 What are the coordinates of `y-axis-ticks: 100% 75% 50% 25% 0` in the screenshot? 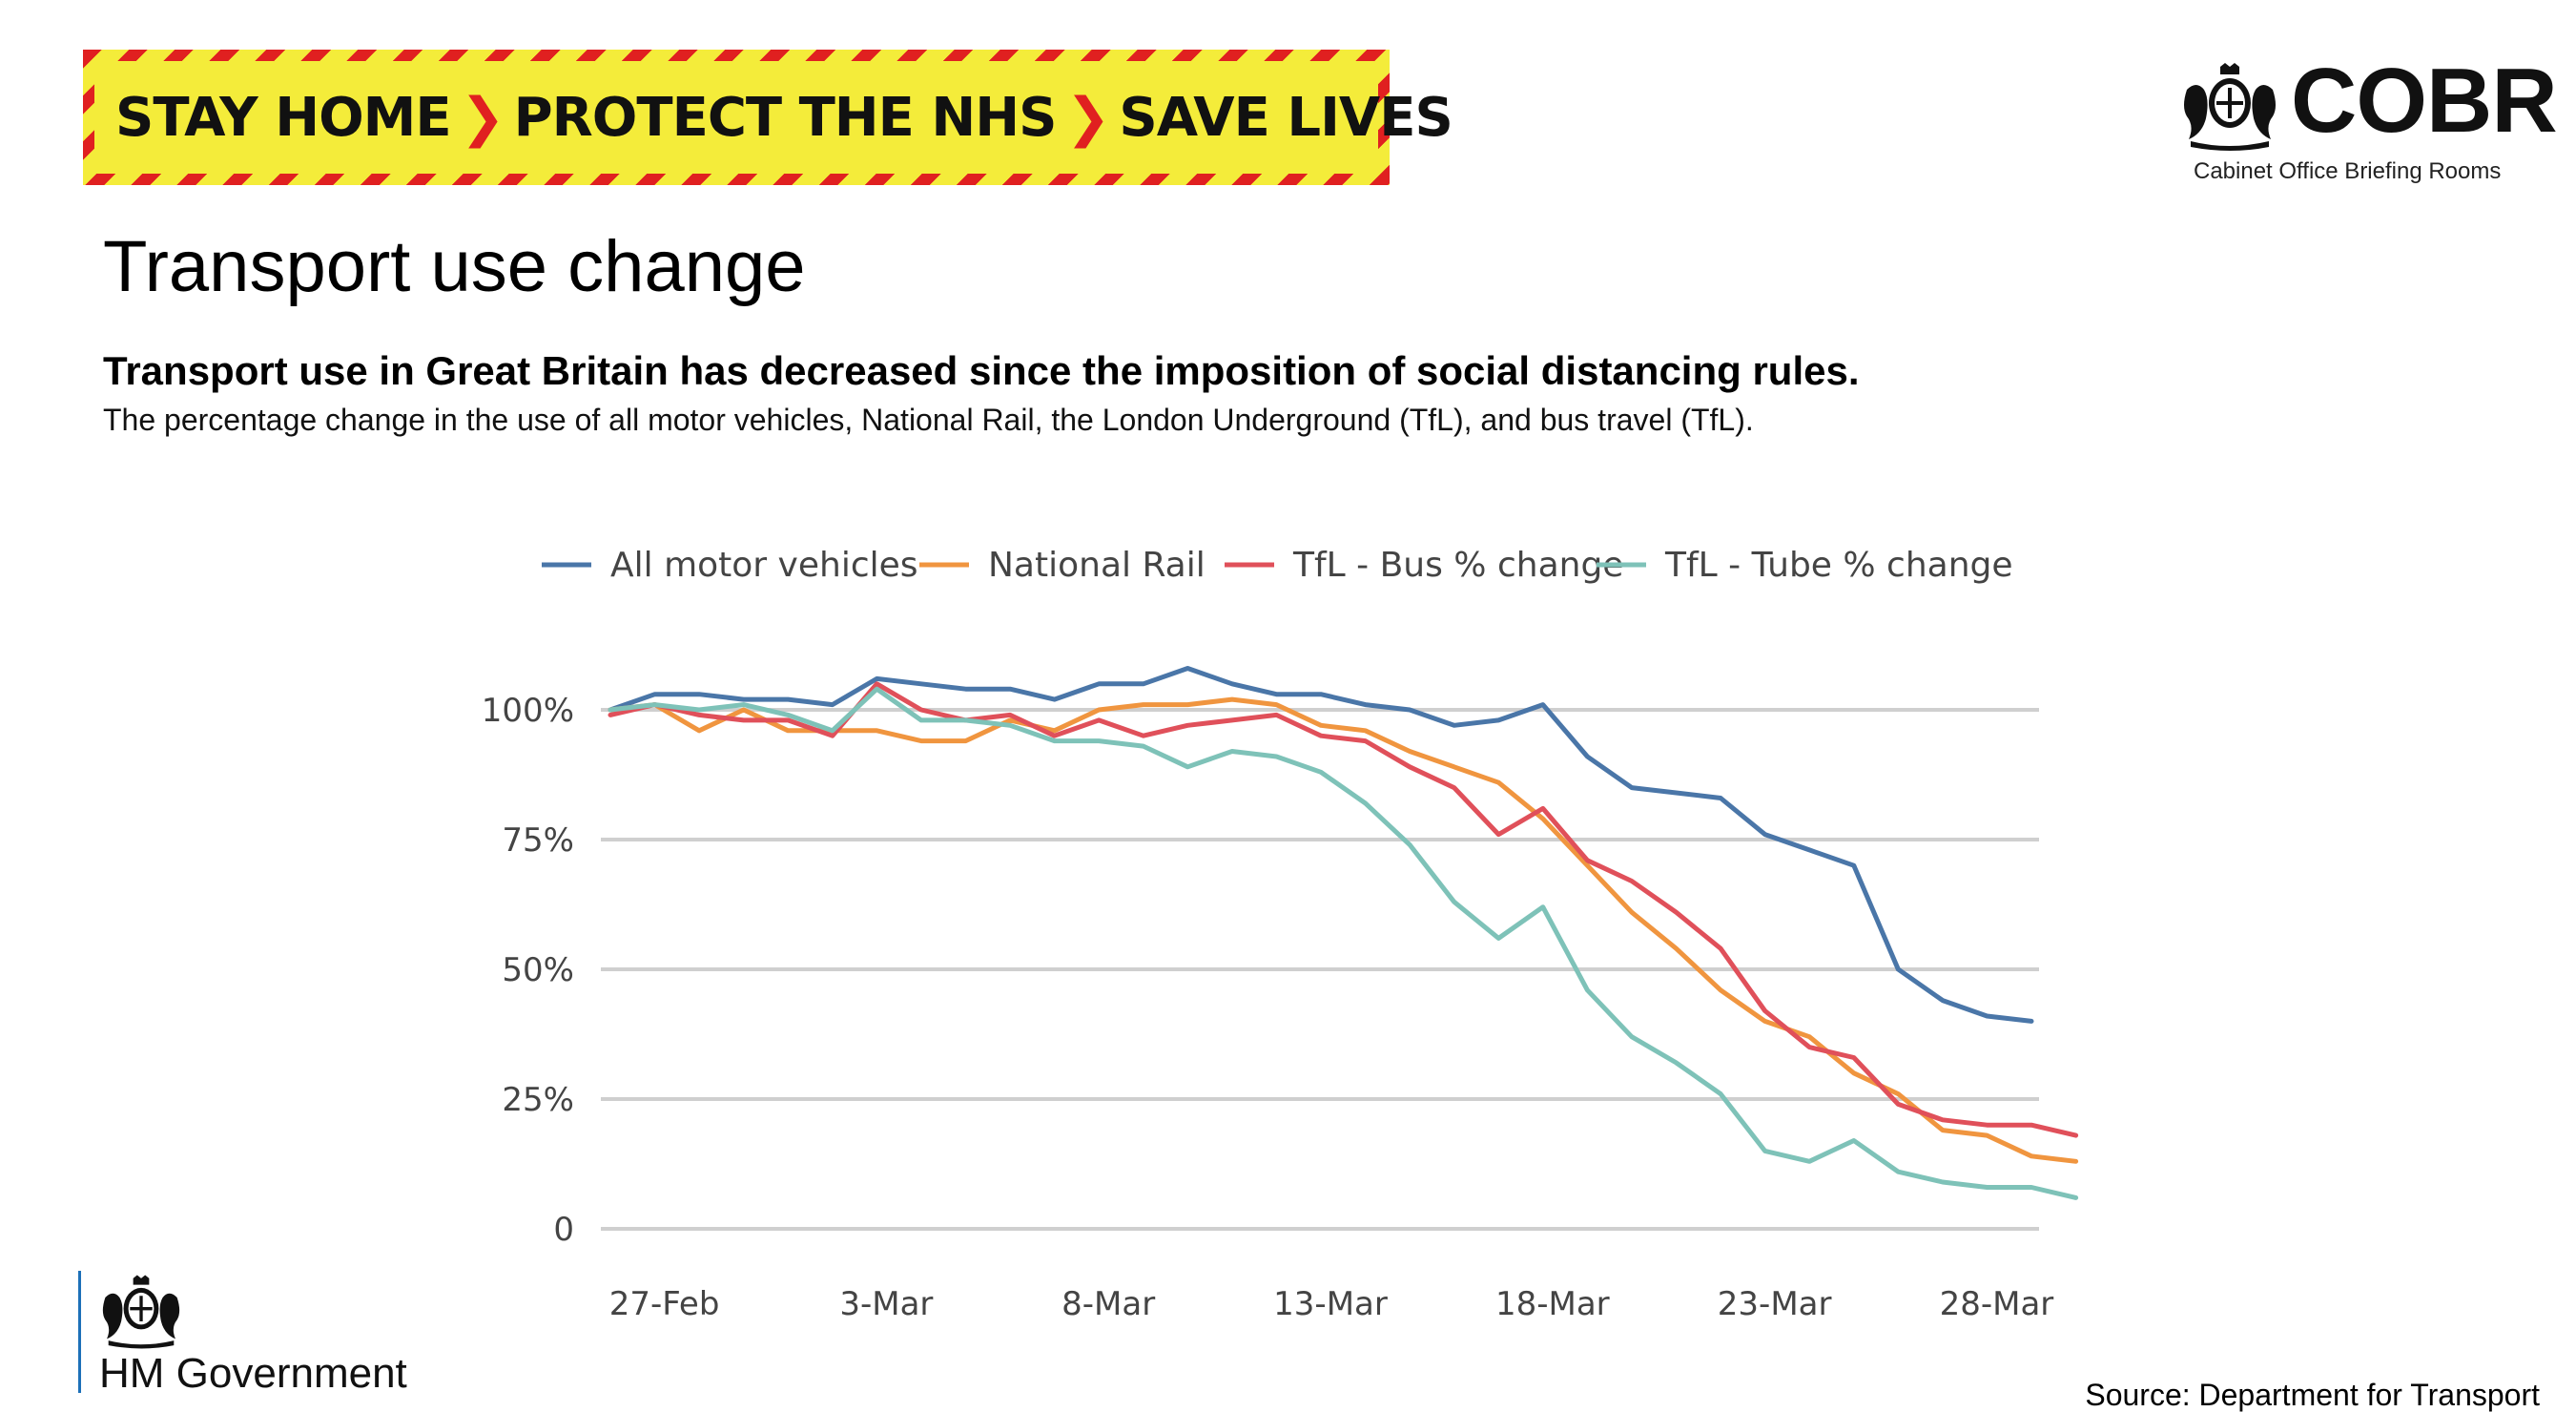 It's located at (528, 971).